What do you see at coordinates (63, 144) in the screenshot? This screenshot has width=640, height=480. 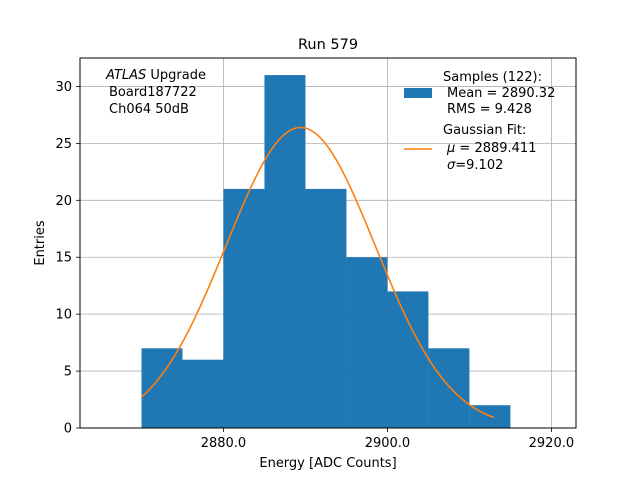 I see `y-tick-label: 25` at bounding box center [63, 144].